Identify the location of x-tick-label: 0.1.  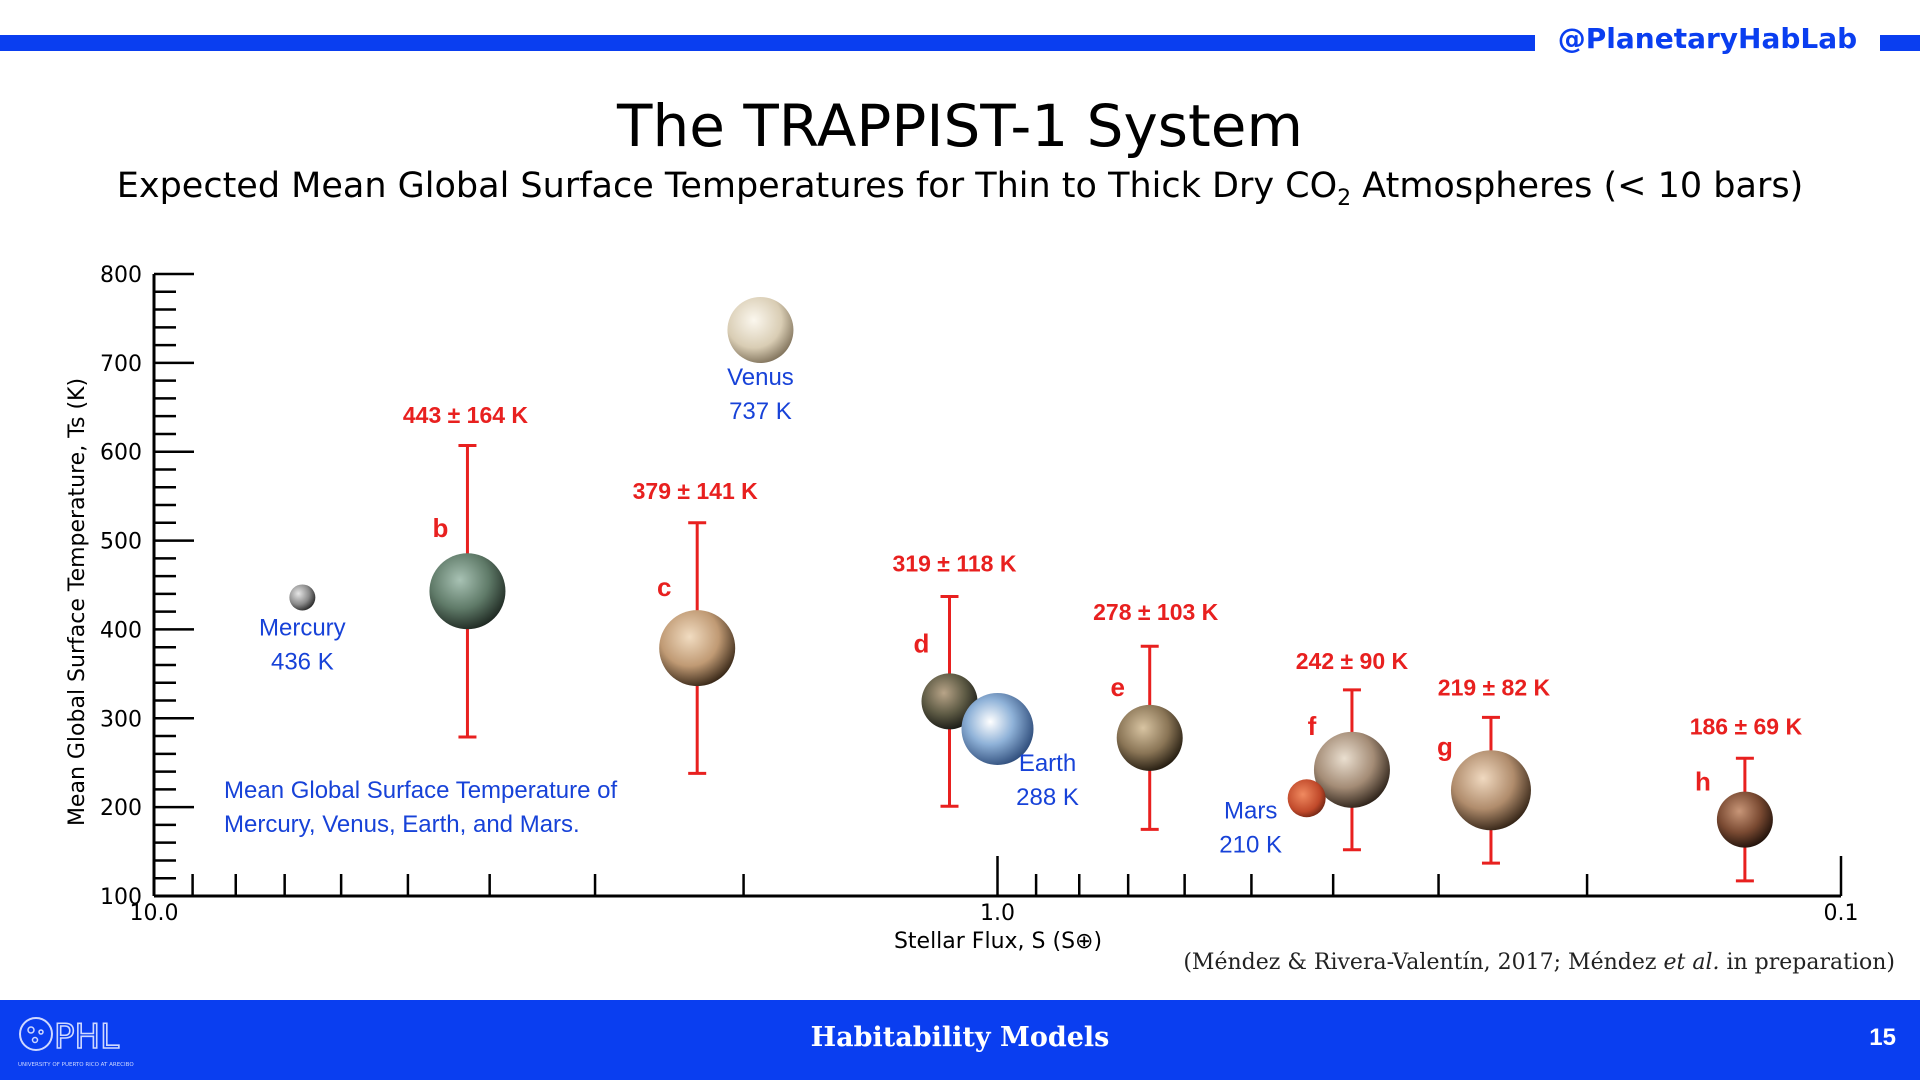
(1841, 913).